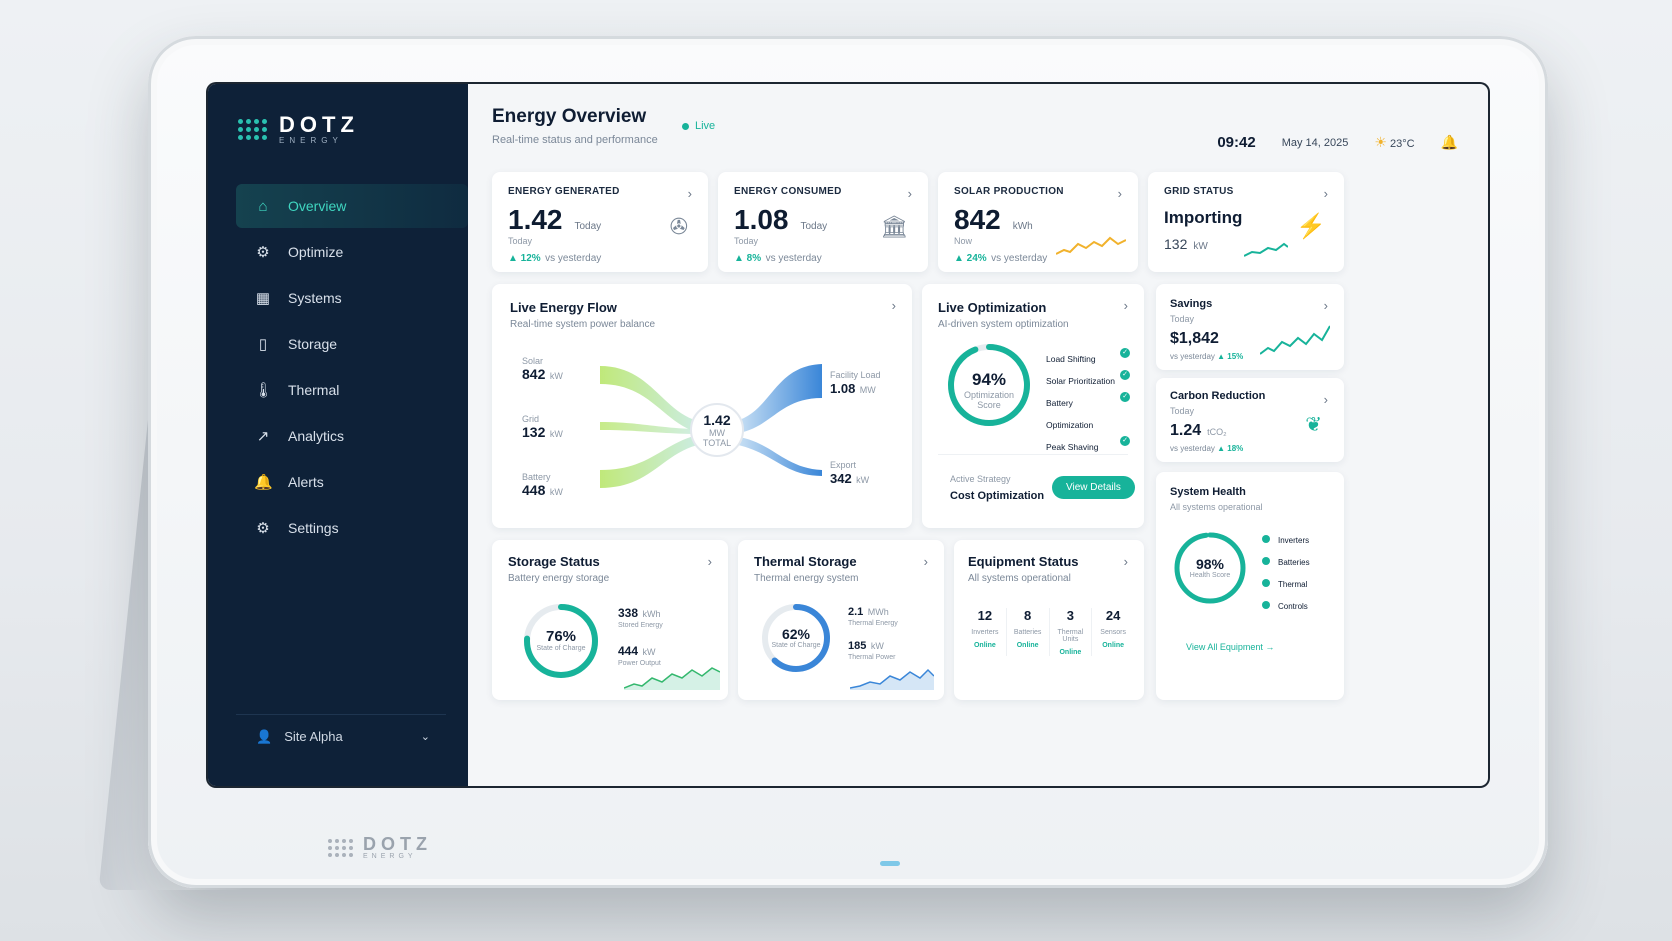 Image resolution: width=1672 pixels, height=941 pixels. Describe the element at coordinates (352, 206) in the screenshot. I see `sidebar-item-overview: ⌂ Overview` at that location.